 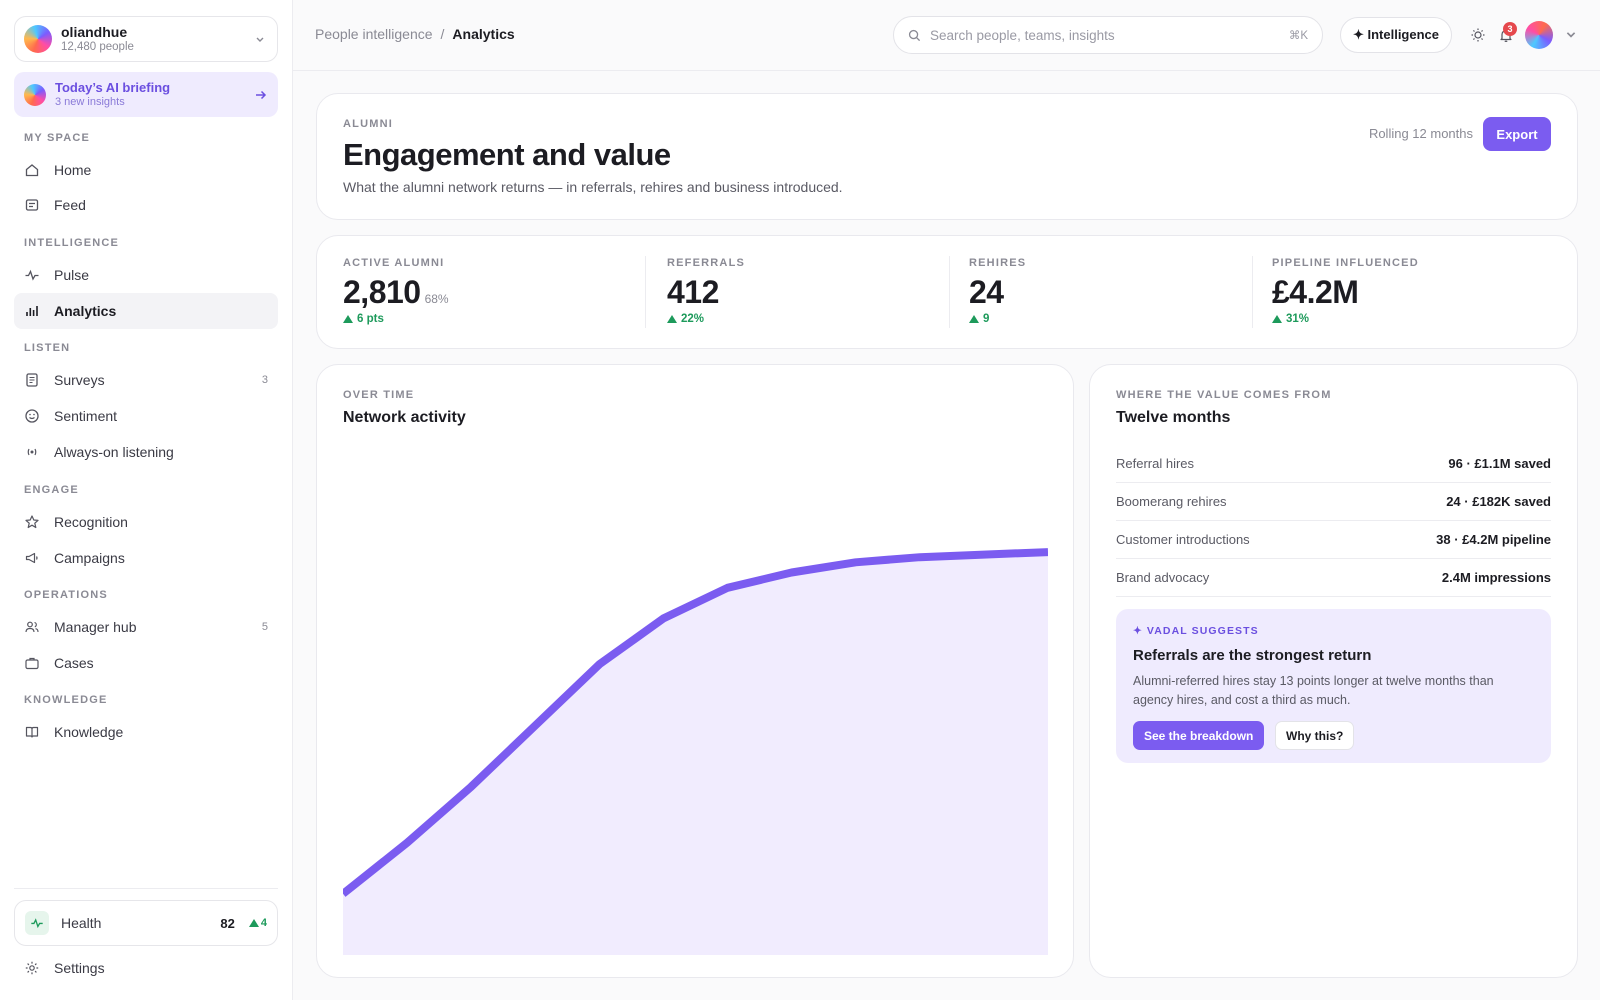 I want to click on sidebar-item-pulse: Pulse, so click(x=146, y=275).